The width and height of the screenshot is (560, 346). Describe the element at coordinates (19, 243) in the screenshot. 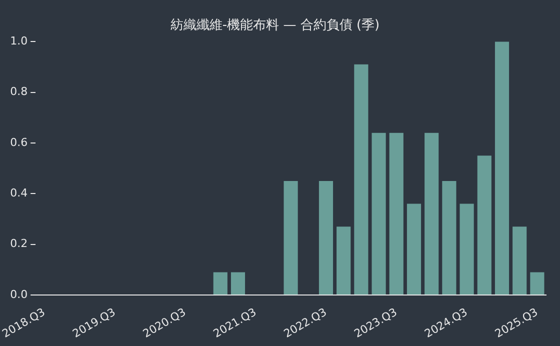

I see `y-tick-label: 0.2` at that location.